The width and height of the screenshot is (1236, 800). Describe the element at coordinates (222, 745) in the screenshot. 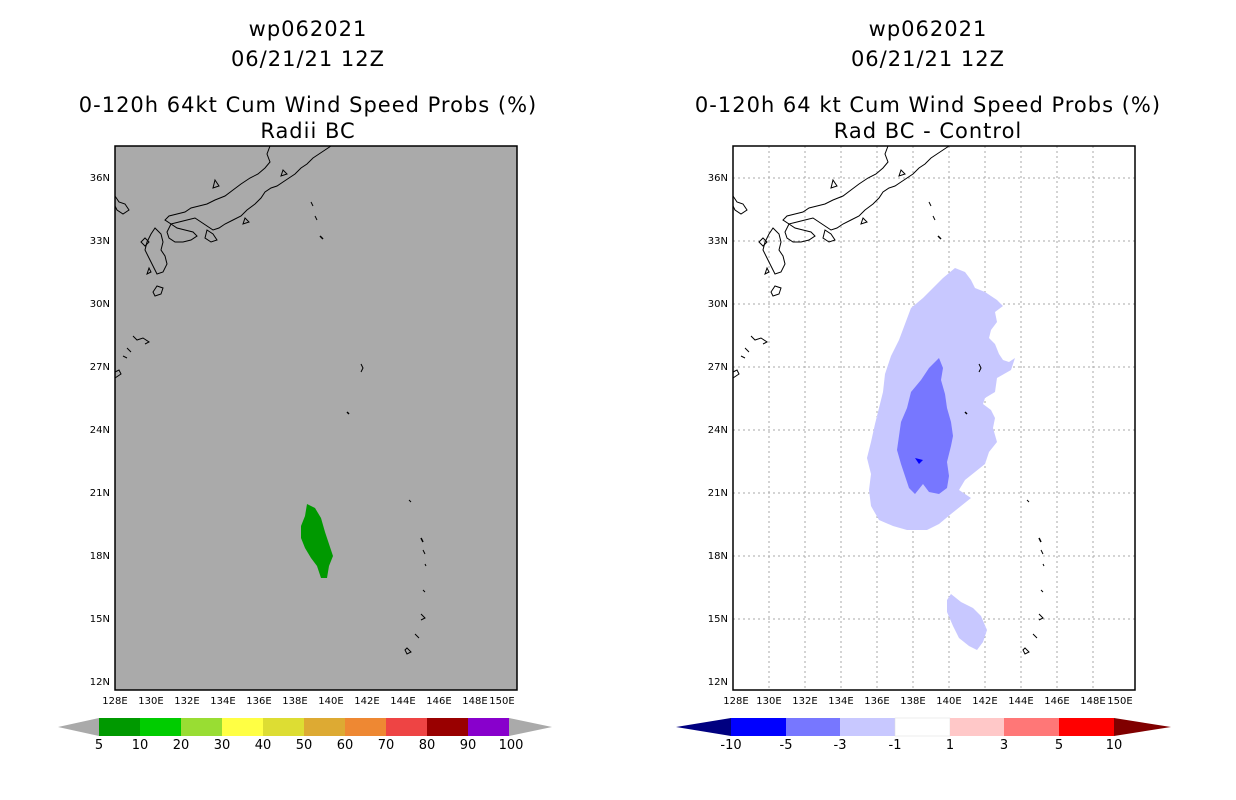

I see `left-cb-label: 30` at that location.